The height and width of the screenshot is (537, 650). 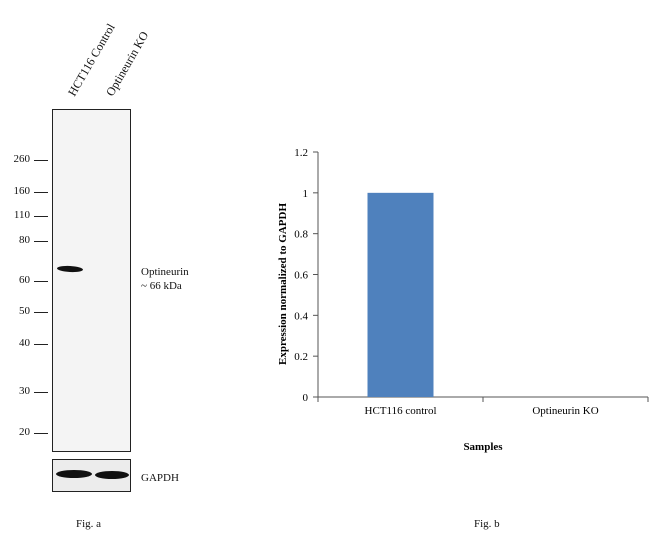 What do you see at coordinates (165, 279) in the screenshot?
I see `band-label: Optineurin ~ 66 kDa` at bounding box center [165, 279].